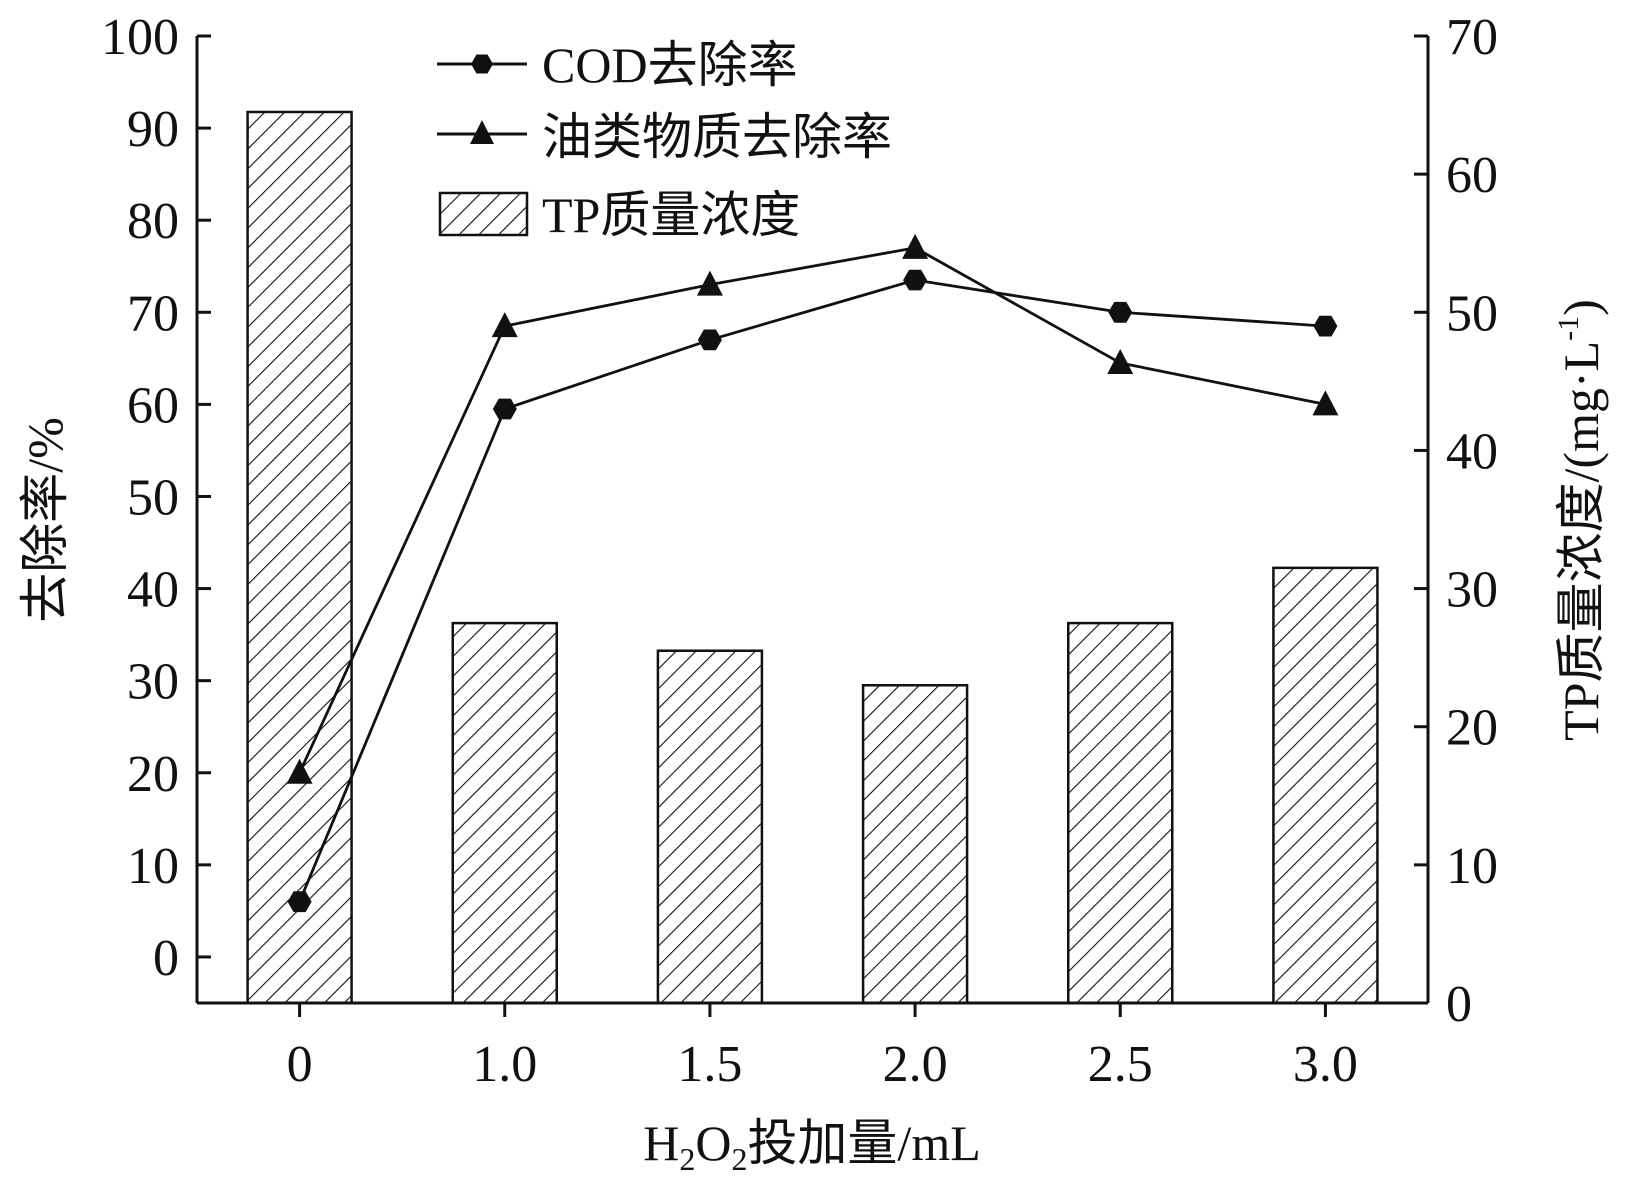  Describe the element at coordinates (1581, 541) in the screenshot. I see `right-axis-title-main: TP质量浓度/(mg·L` at that location.